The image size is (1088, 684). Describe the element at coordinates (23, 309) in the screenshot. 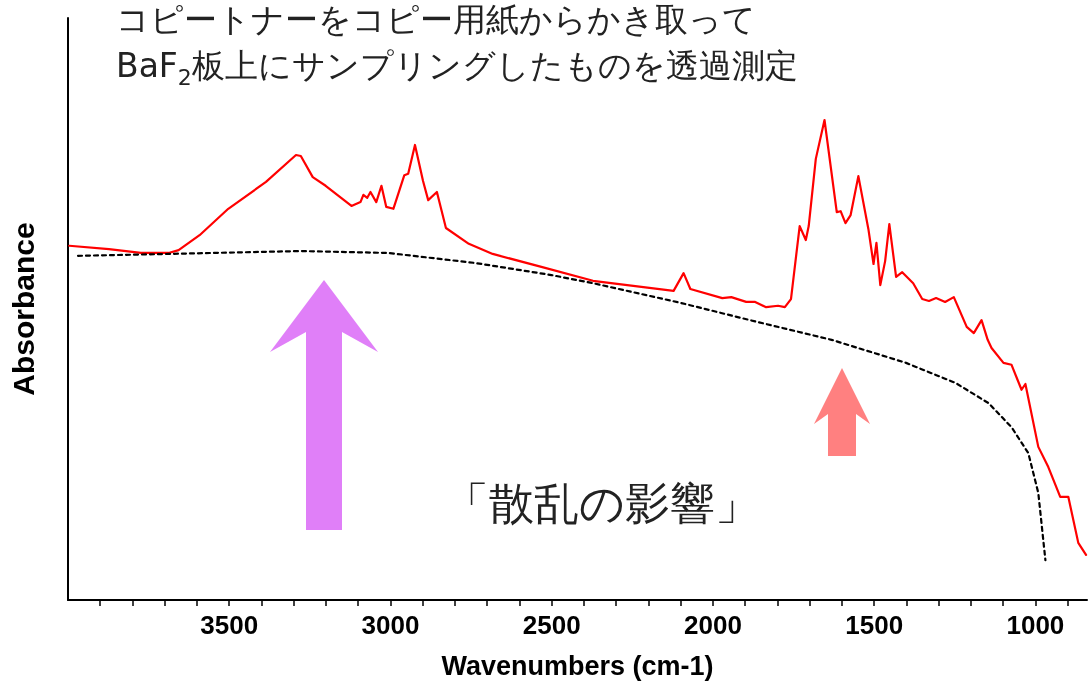

I see `y-axis-title: Absorbance` at that location.